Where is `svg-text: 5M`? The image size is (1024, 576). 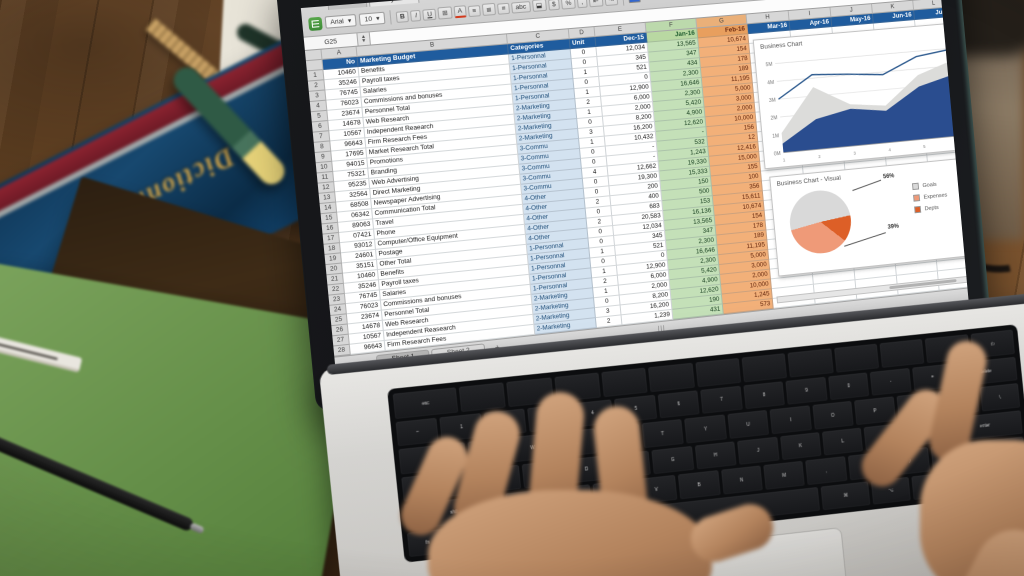
svg-text: 5M is located at coordinates (769, 65).